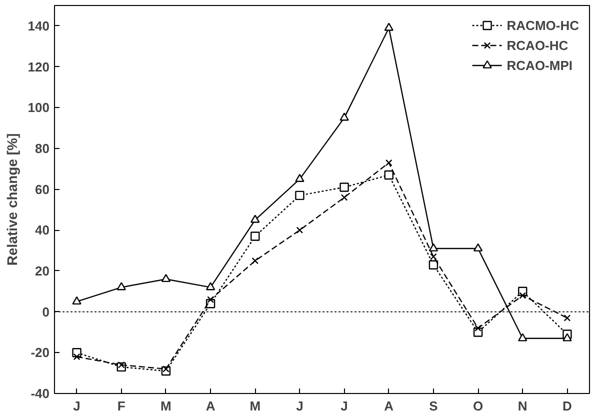  Describe the element at coordinates (42, 189) in the screenshot. I see `y-tick-label: 60` at that location.